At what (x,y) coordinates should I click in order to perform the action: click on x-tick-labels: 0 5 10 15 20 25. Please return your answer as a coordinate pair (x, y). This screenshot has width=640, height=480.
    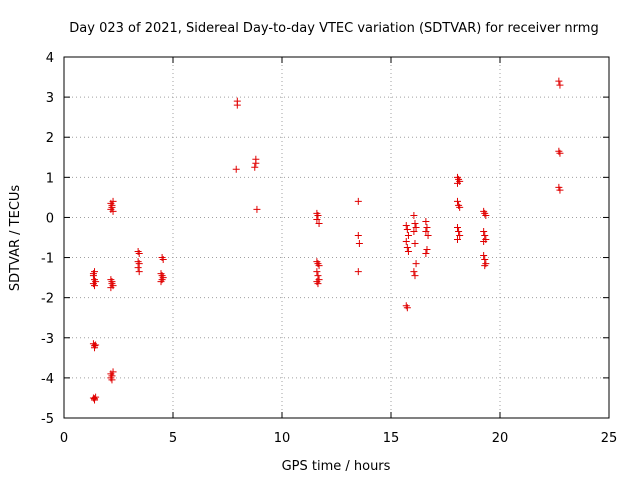
    Looking at the image, I should click on (338, 438).